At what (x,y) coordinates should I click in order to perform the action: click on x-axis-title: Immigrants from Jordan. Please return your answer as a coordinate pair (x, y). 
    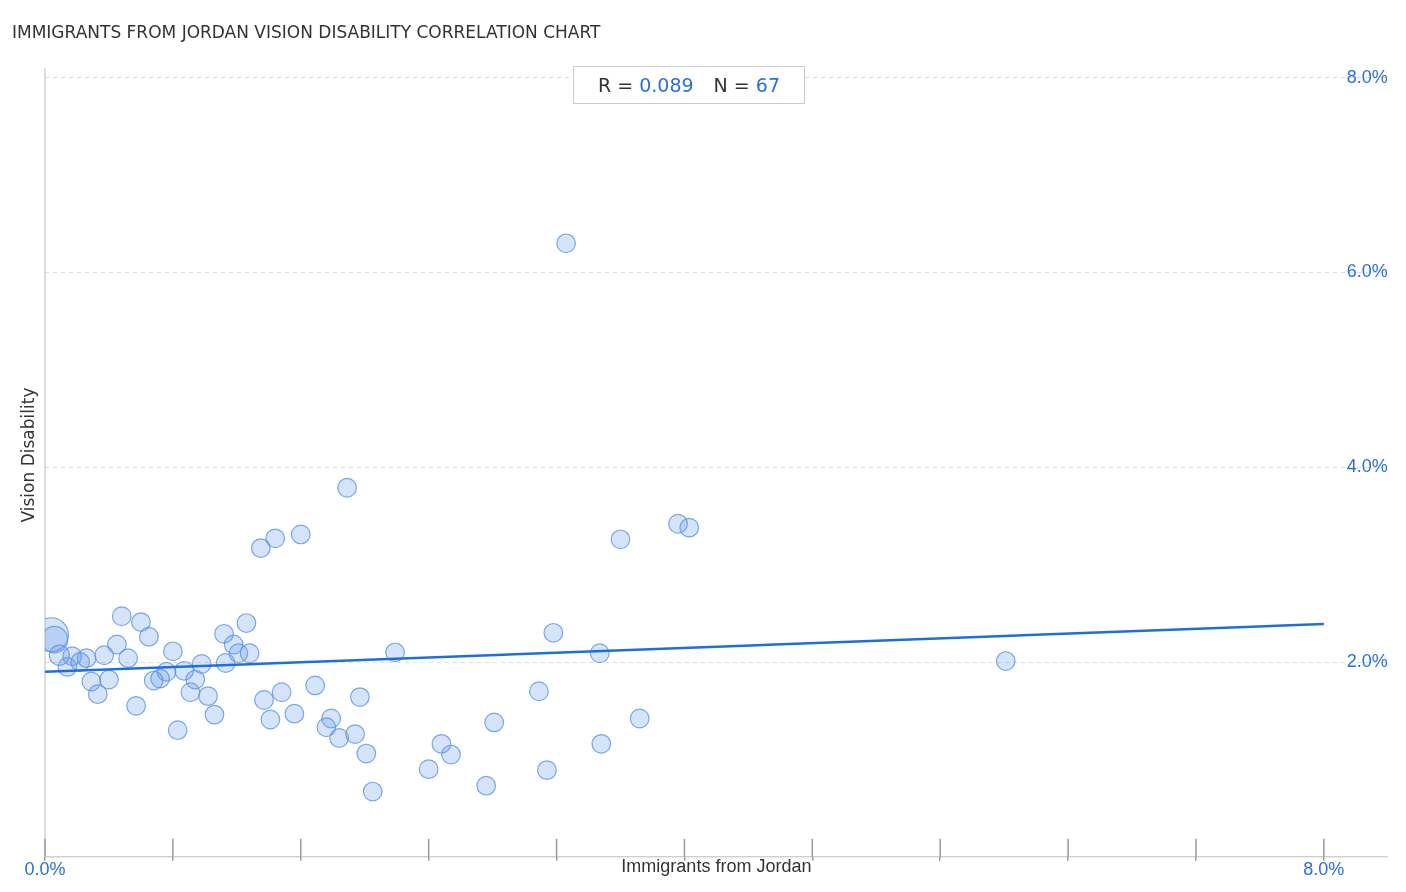
    Looking at the image, I should click on (716, 866).